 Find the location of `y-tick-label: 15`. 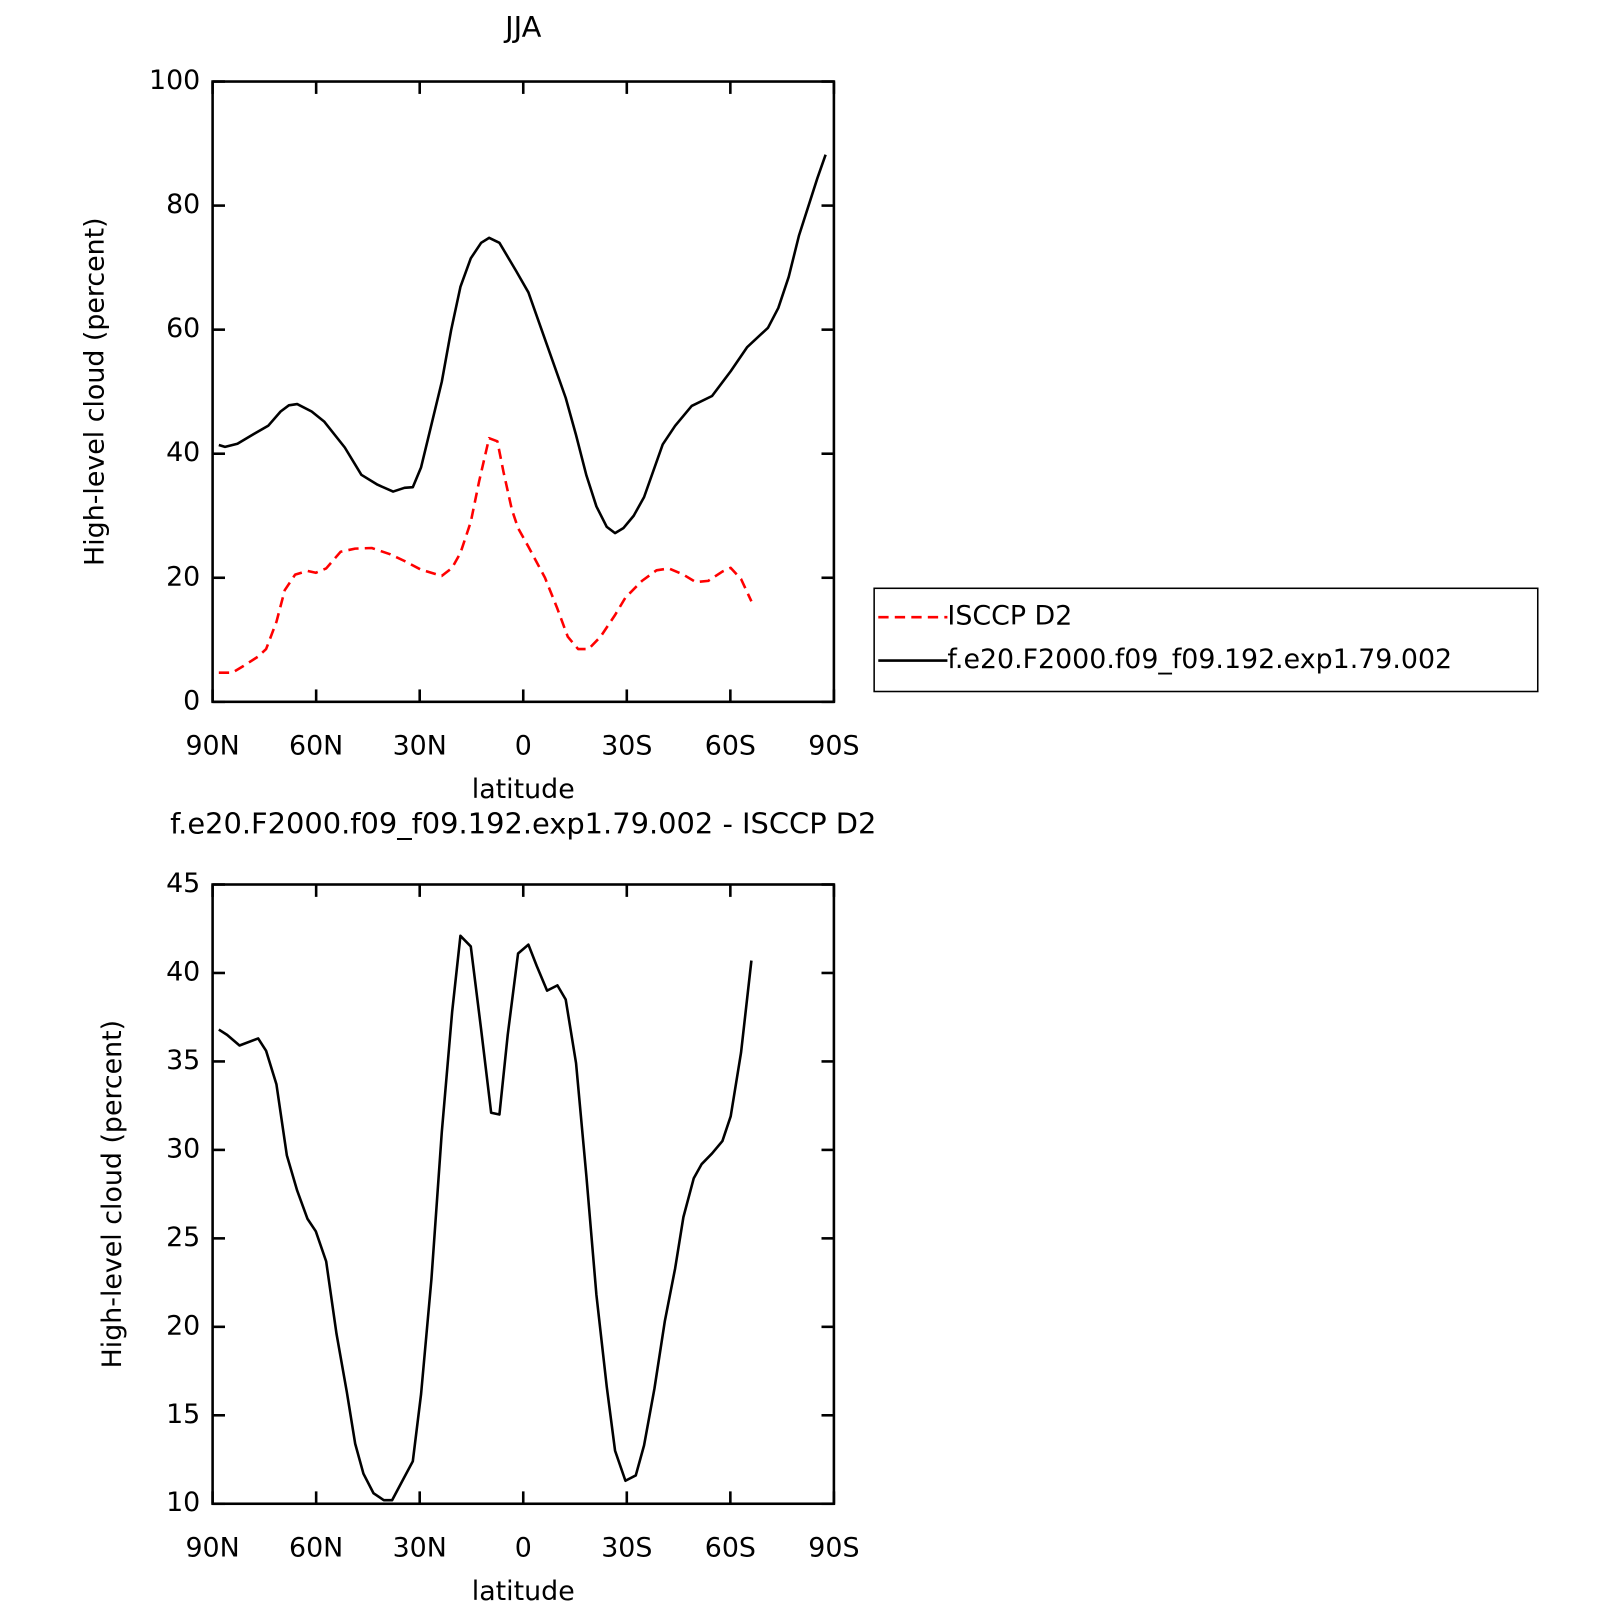

y-tick-label: 15 is located at coordinates (183, 1414).